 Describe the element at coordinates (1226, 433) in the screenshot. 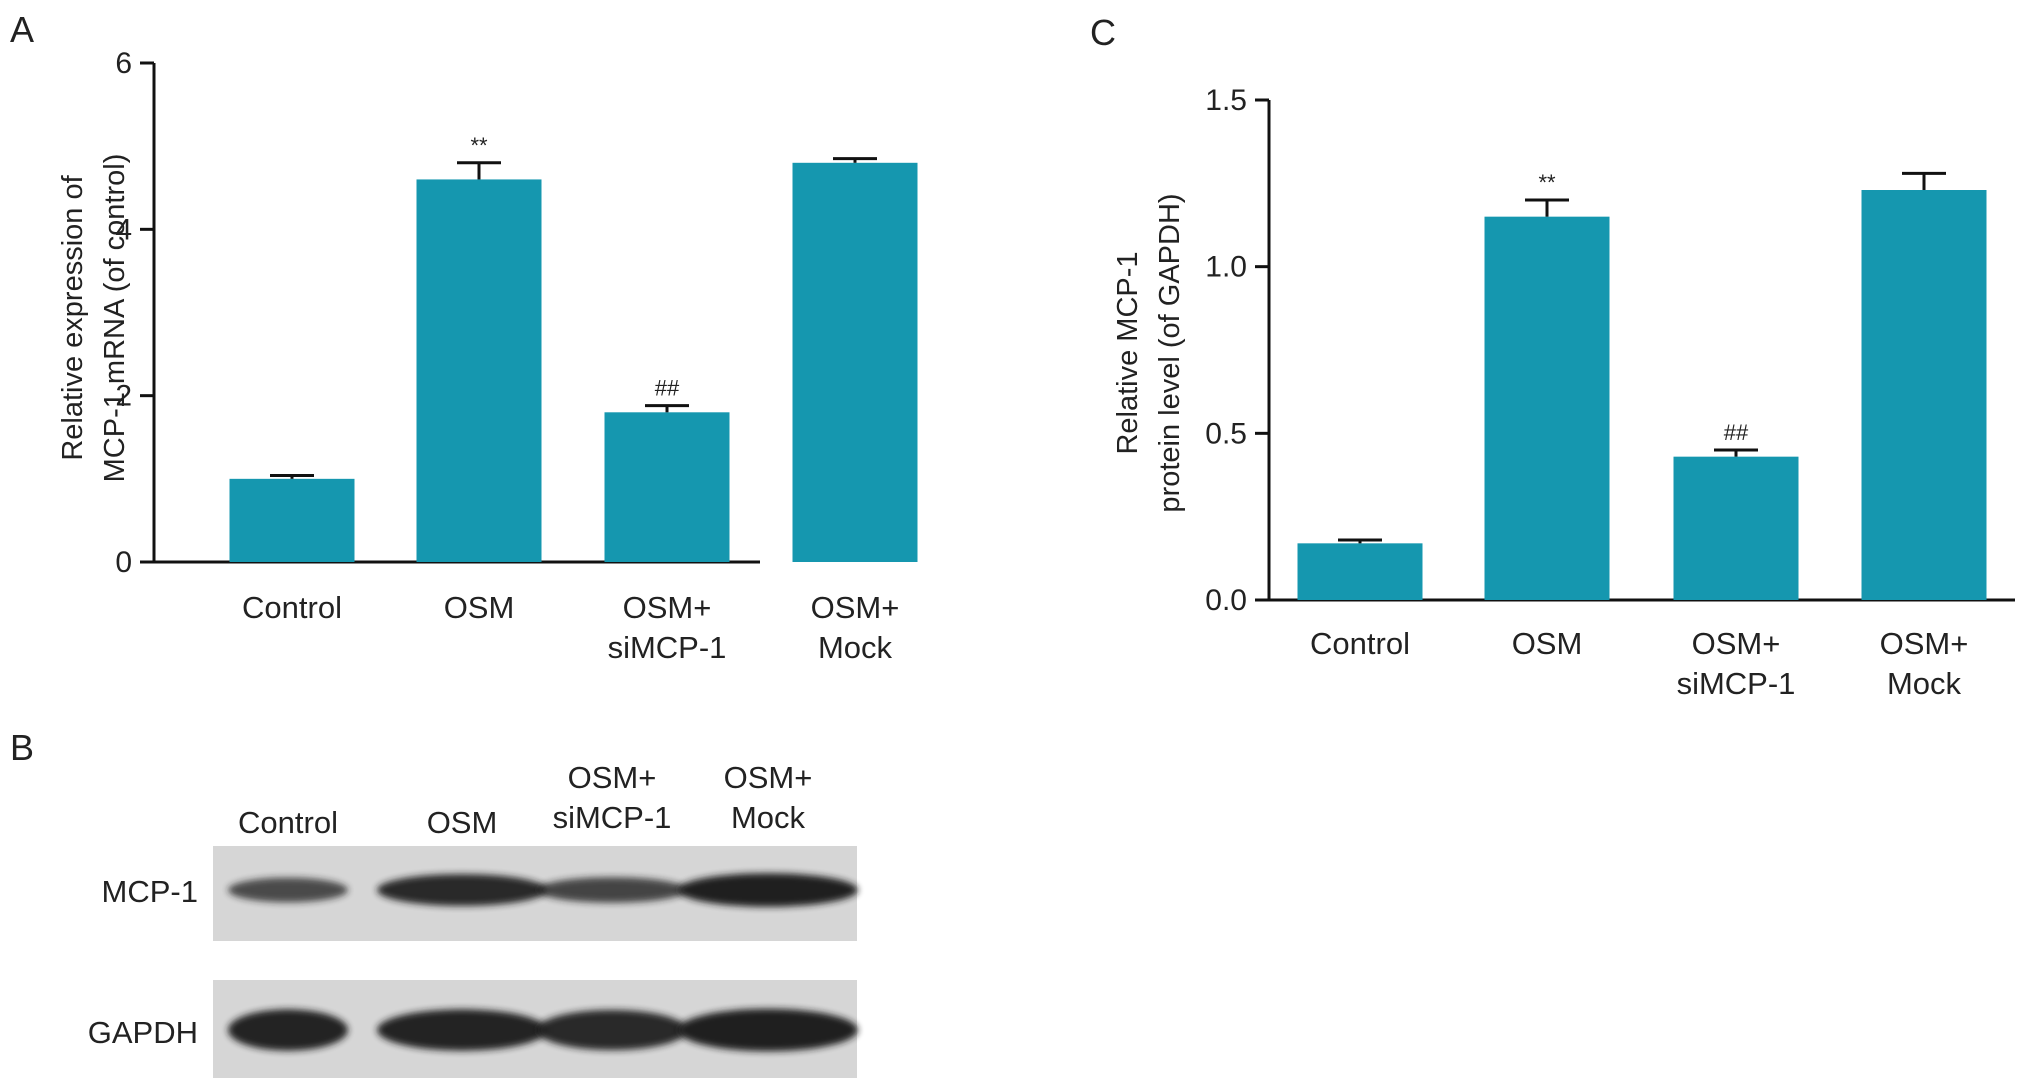

I see `chart-c-y-tick-label: 0.5` at that location.